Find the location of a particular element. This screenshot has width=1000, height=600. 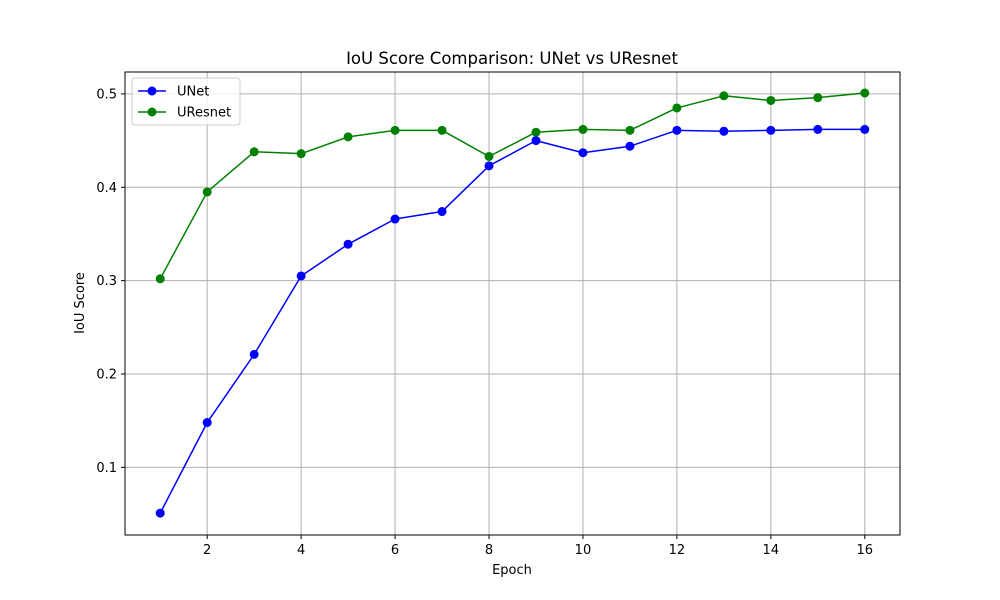

x-tick-label: 4 is located at coordinates (301, 550).